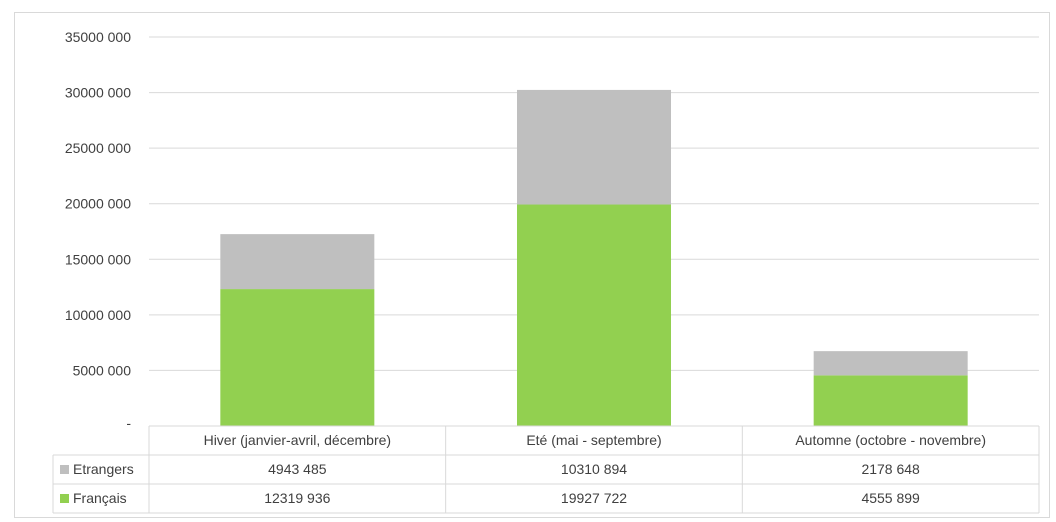 The height and width of the screenshot is (522, 1056). Describe the element at coordinates (890, 469) in the screenshot. I see `data-label: 2178 648` at that location.